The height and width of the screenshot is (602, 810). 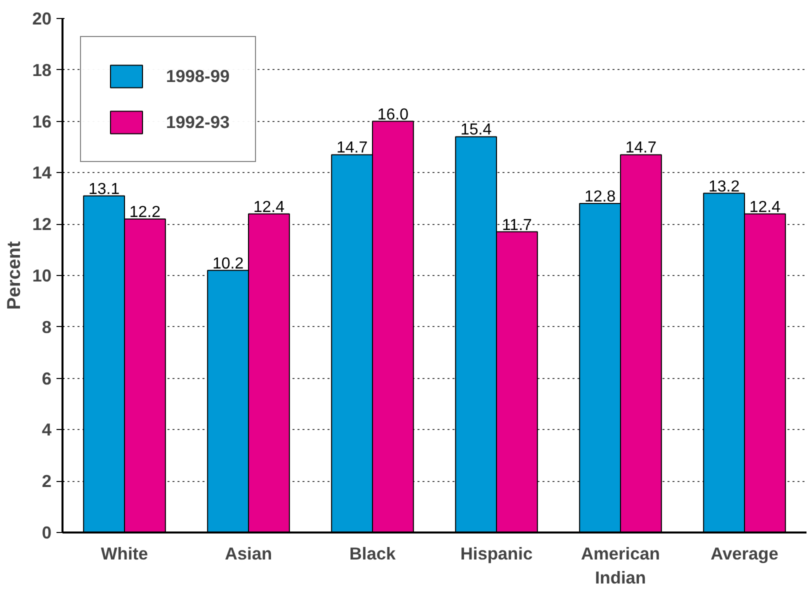 I want to click on y-tick-label: 14, so click(x=42, y=172).